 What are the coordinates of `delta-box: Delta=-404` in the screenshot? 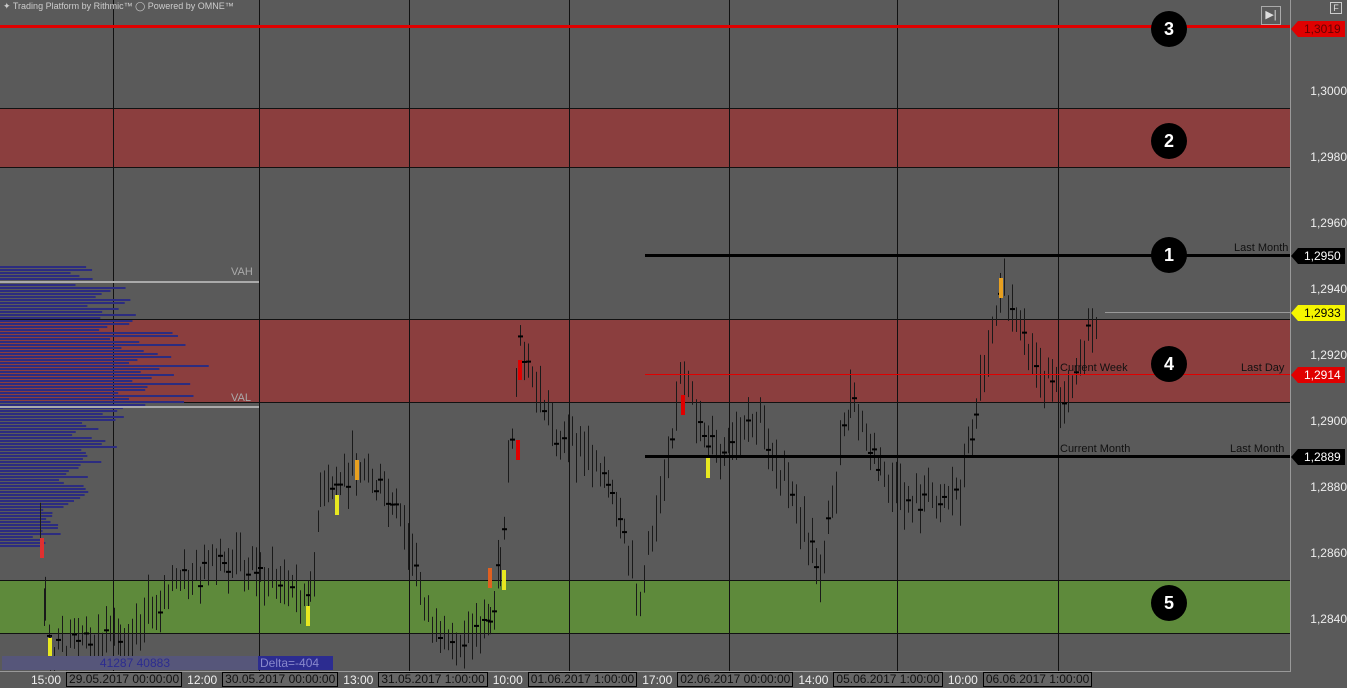 It's located at (295, 663).